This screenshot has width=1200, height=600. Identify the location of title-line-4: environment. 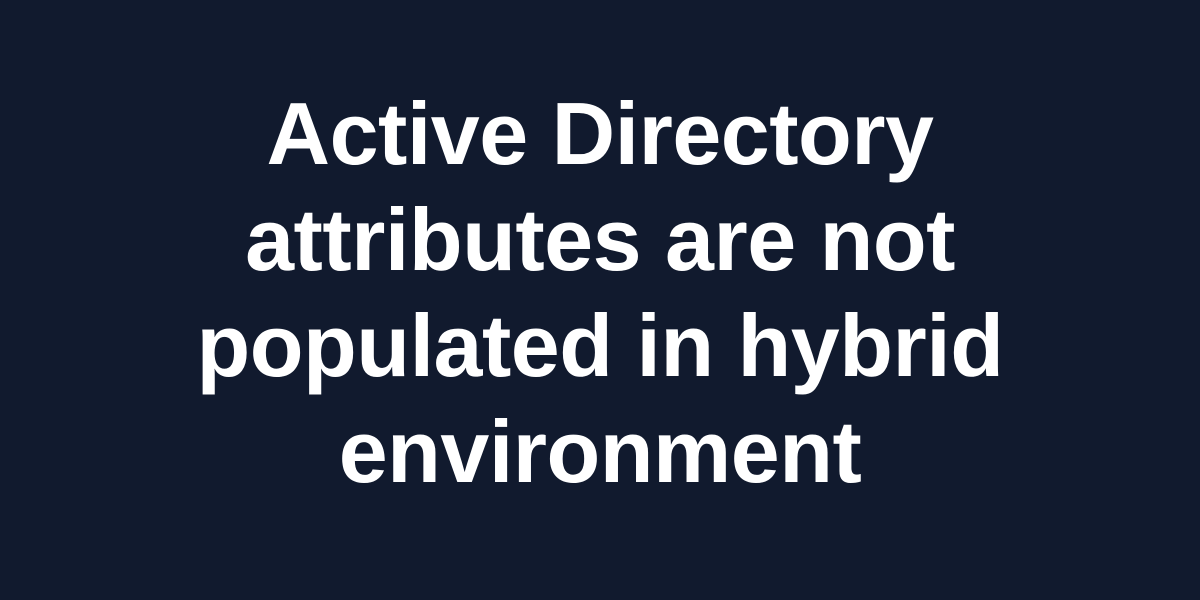
(600, 451).